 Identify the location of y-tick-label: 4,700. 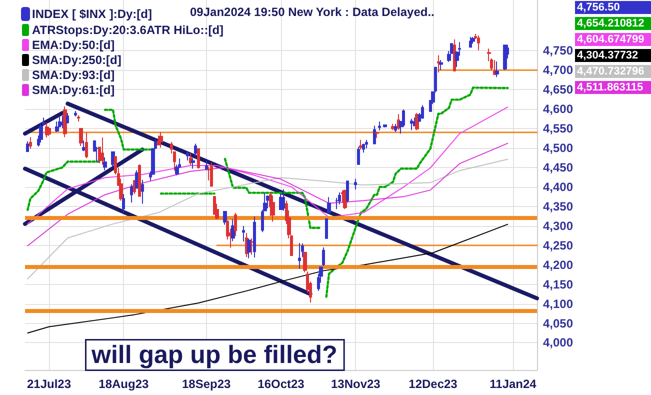
(558, 70).